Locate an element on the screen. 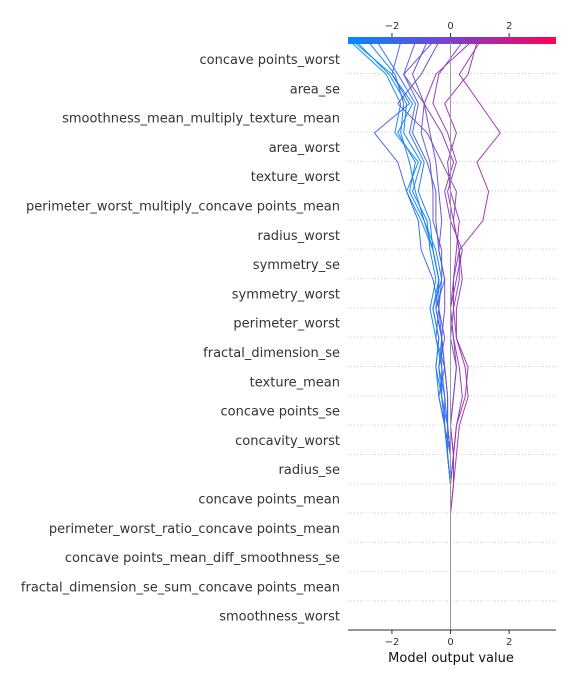 The width and height of the screenshot is (576, 684). feature-label: fractal_dimension_se is located at coordinates (271, 353).